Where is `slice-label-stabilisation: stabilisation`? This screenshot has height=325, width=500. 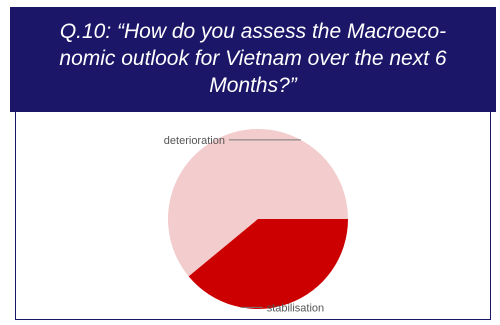
slice-label-stabilisation: stabilisation is located at coordinates (295, 308).